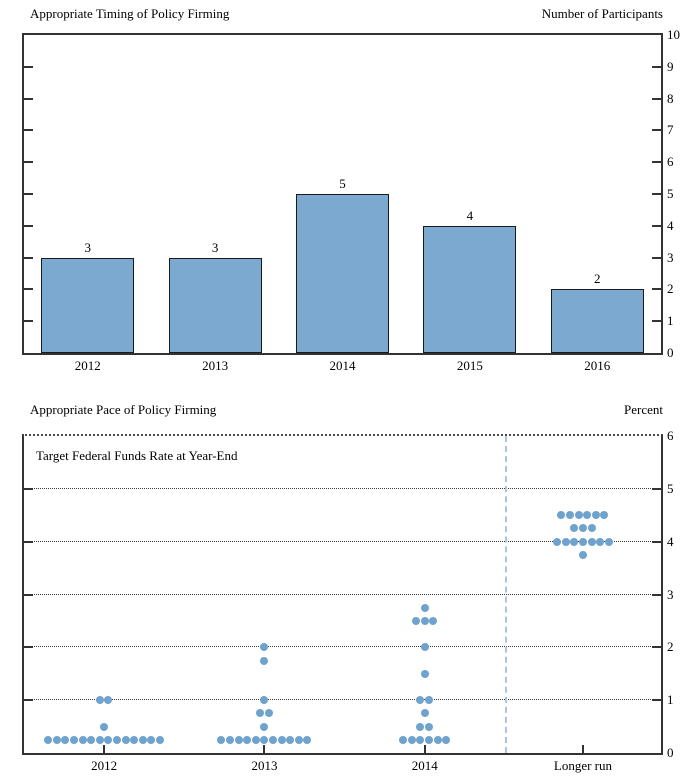 Image resolution: width=690 pixels, height=783 pixels. I want to click on timing-y-tick-label: 4, so click(670, 225).